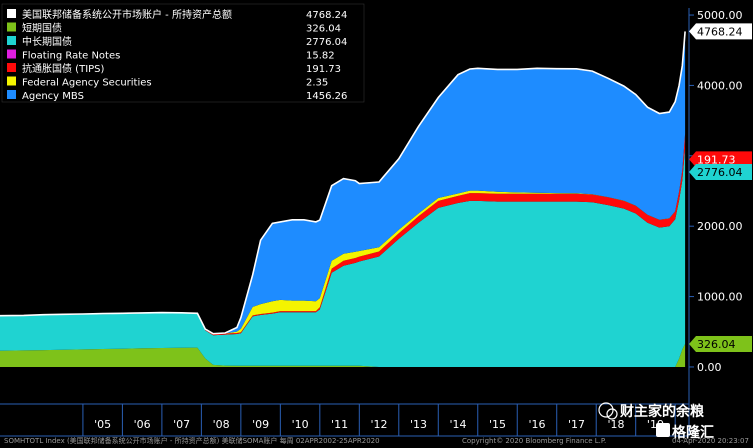  Describe the element at coordinates (536, 424) in the screenshot. I see `x-tick-label: '16` at that location.